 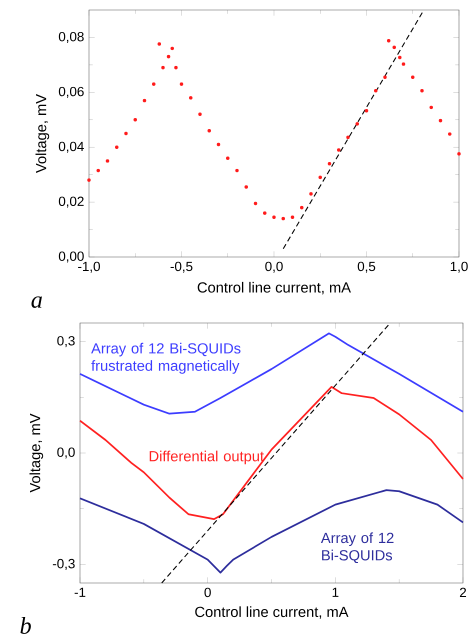 What do you see at coordinates (71, 257) in the screenshot?
I see `y-tick-label: 0,00` at bounding box center [71, 257].